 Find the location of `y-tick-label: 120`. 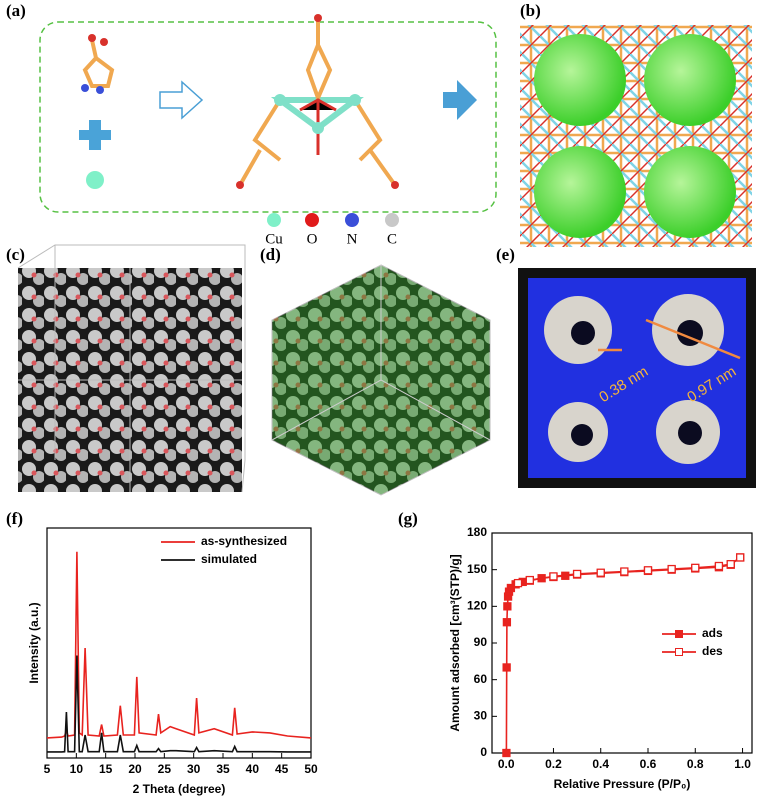

y-tick-label: 120 is located at coordinates (477, 606).